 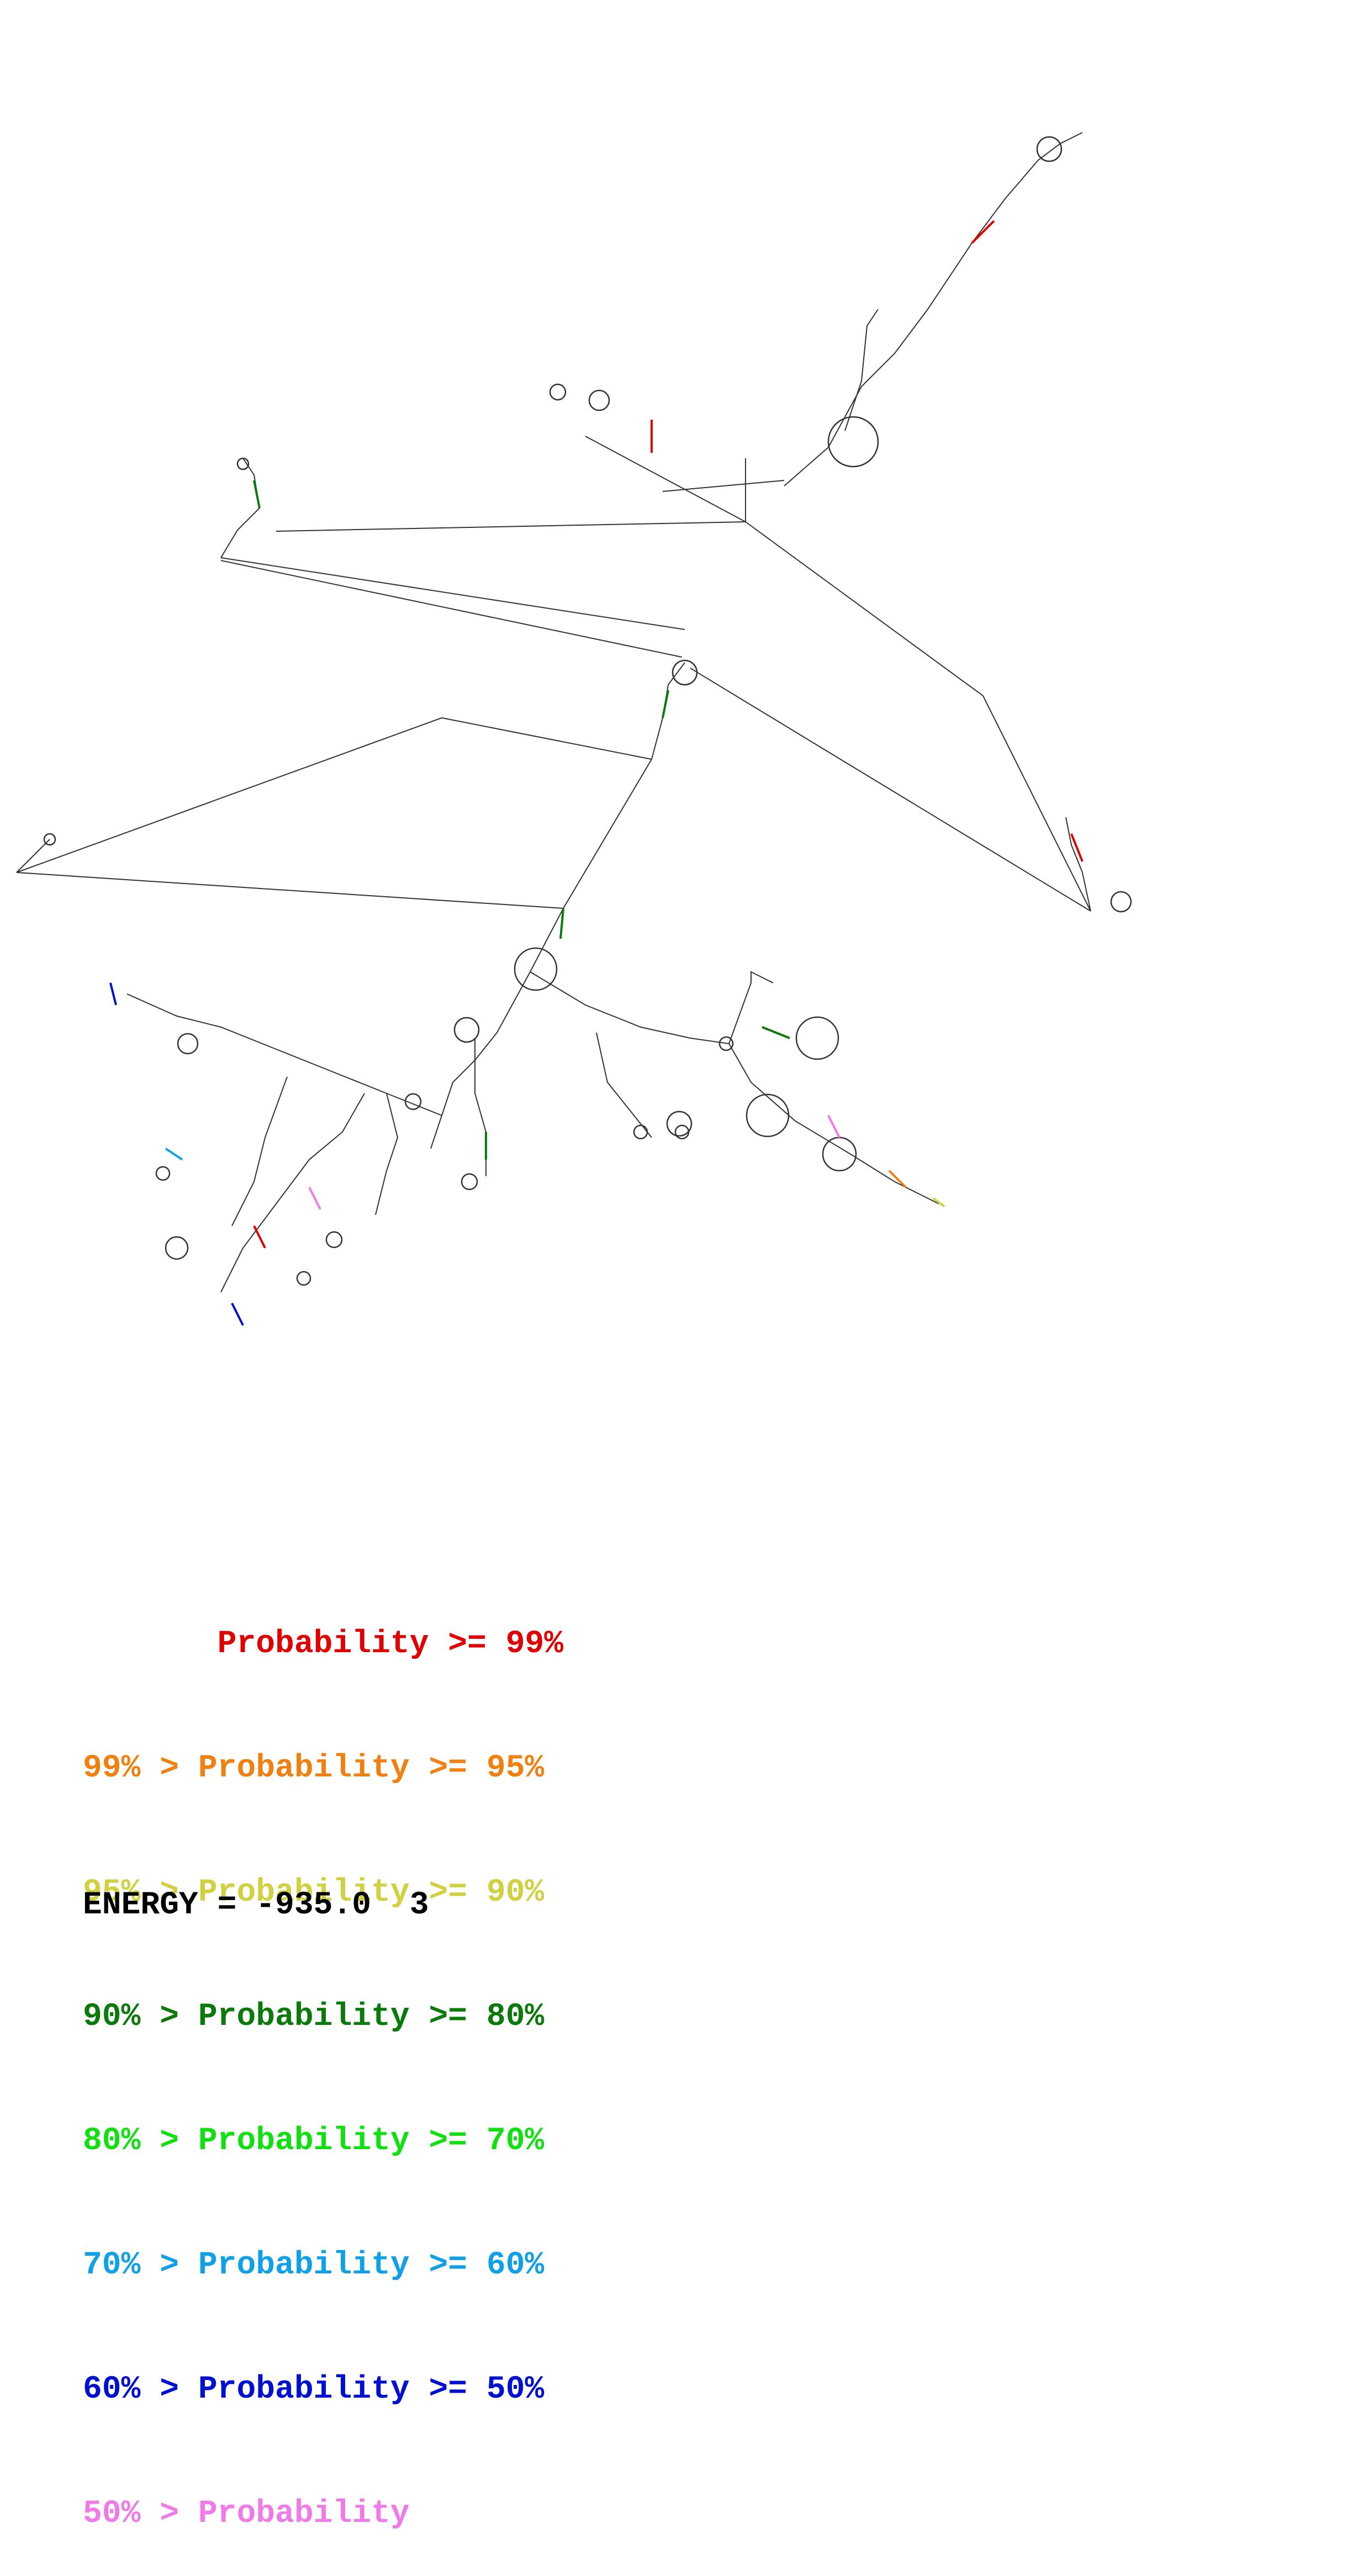 I want to click on legend-row-95: 99% > Probability >= 95%, so click(x=314, y=1768).